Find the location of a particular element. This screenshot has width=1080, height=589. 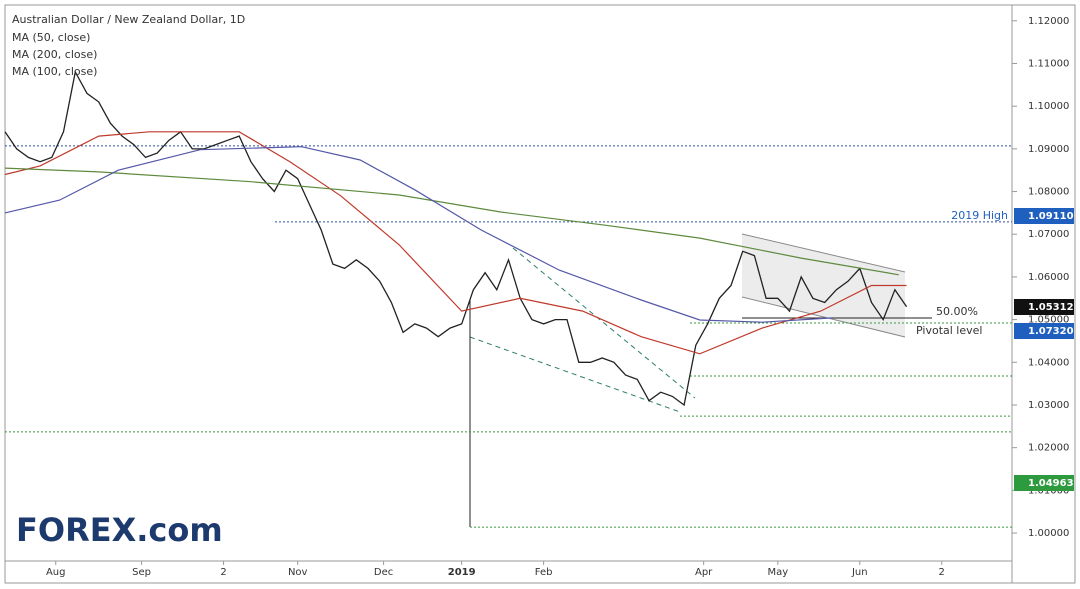

x-tick-label: Jun is located at coordinates (859, 572).